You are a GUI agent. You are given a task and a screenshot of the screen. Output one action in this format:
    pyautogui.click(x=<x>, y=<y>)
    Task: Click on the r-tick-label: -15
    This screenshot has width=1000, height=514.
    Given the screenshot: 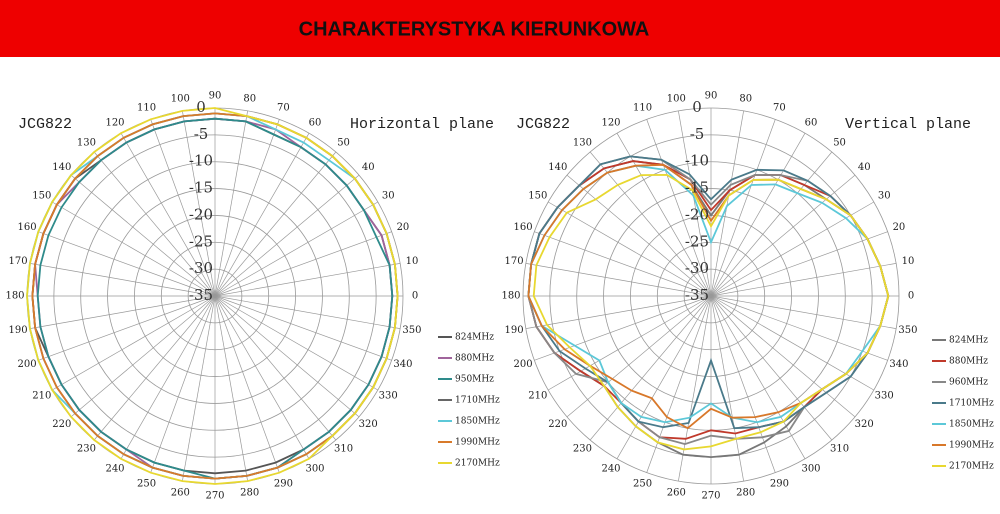 What is the action you would take?
    pyautogui.click(x=697, y=188)
    